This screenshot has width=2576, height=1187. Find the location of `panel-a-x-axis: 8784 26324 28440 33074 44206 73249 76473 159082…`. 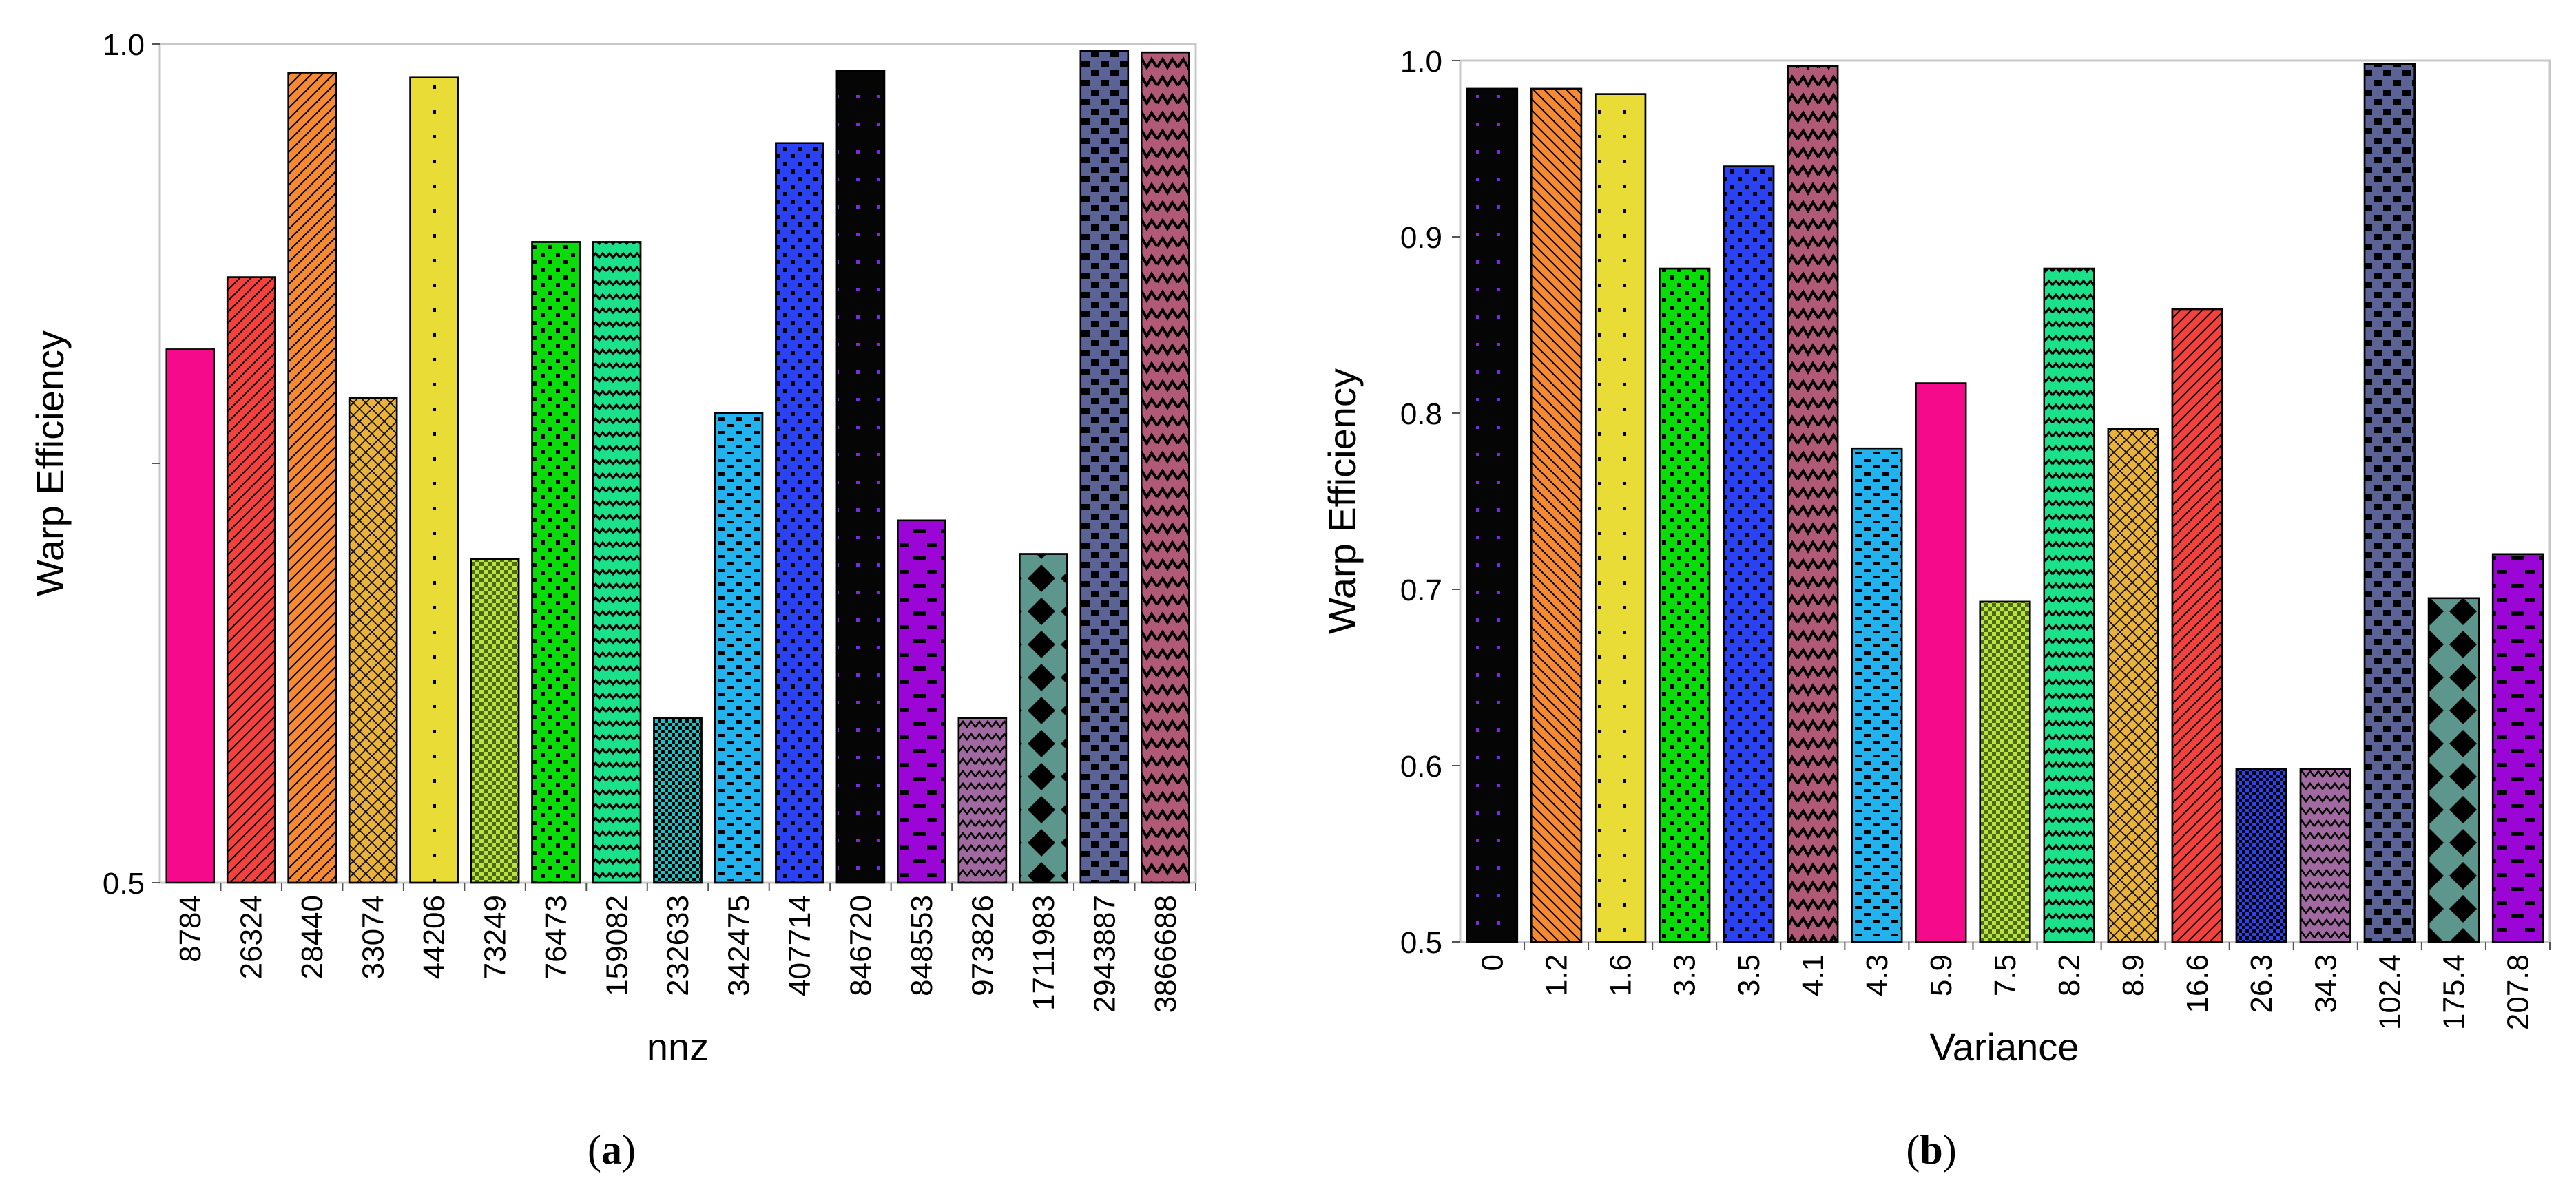

panel-a-x-axis: 8784 26324 28440 33074 44206 73249 76473 159082… is located at coordinates (685, 948).